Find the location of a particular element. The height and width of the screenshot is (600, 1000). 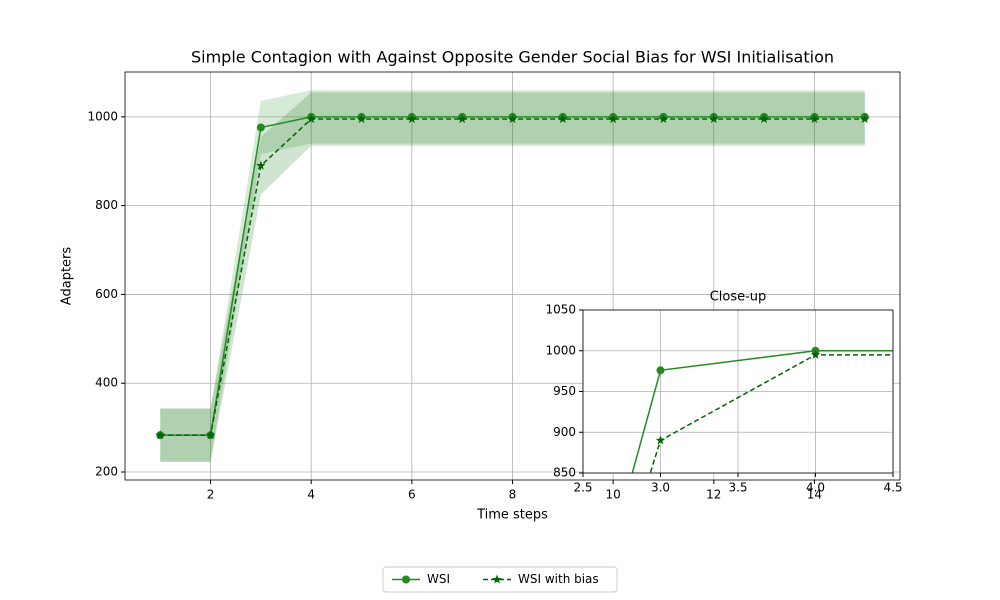

y-tick-label: 900 is located at coordinates (564, 432).